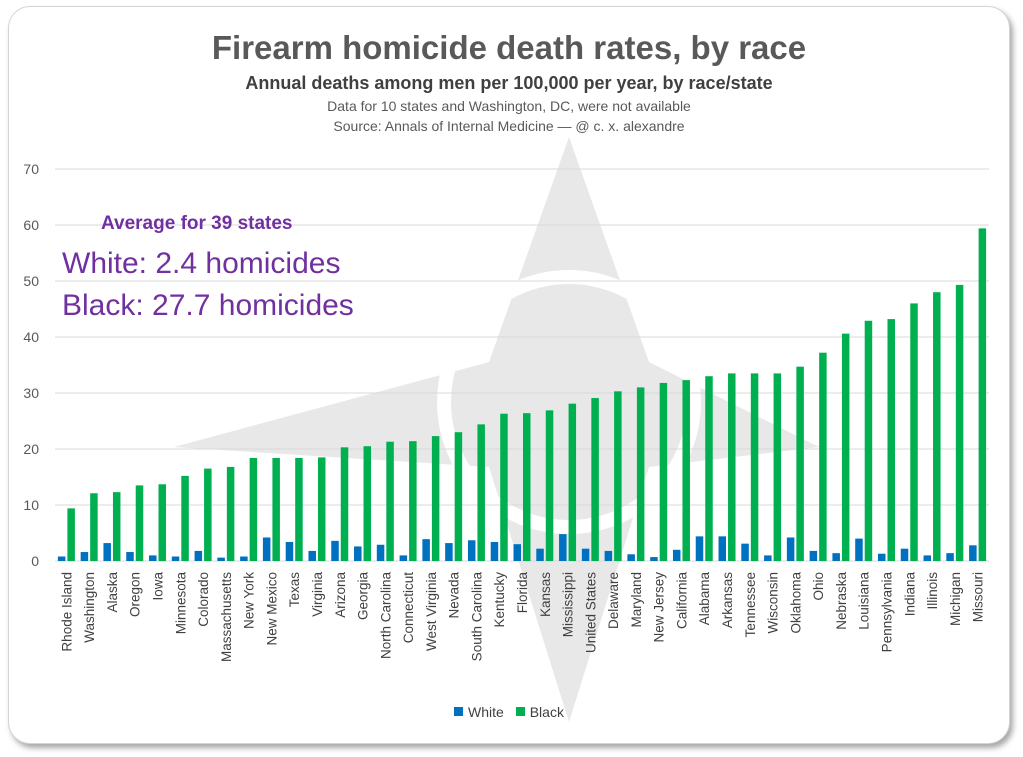  What do you see at coordinates (486, 711) in the screenshot?
I see `legend-label-white: White` at bounding box center [486, 711].